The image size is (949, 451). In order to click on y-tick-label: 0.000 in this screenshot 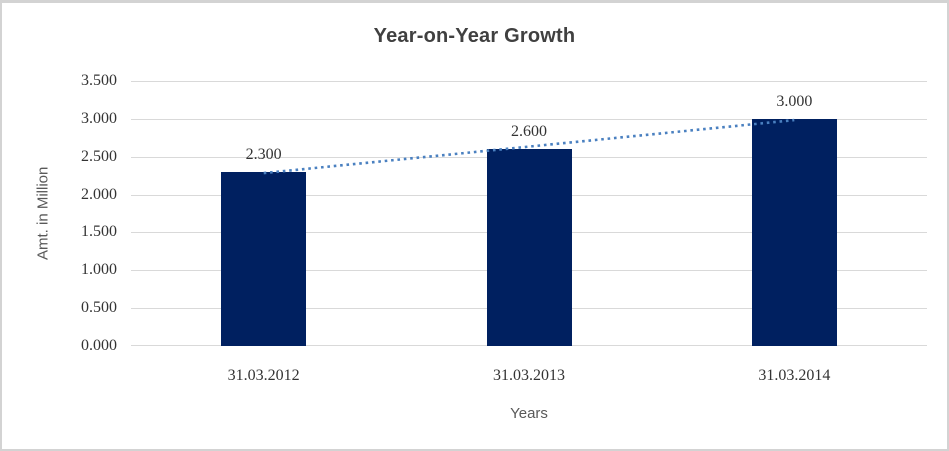, I will do `click(99, 345)`.